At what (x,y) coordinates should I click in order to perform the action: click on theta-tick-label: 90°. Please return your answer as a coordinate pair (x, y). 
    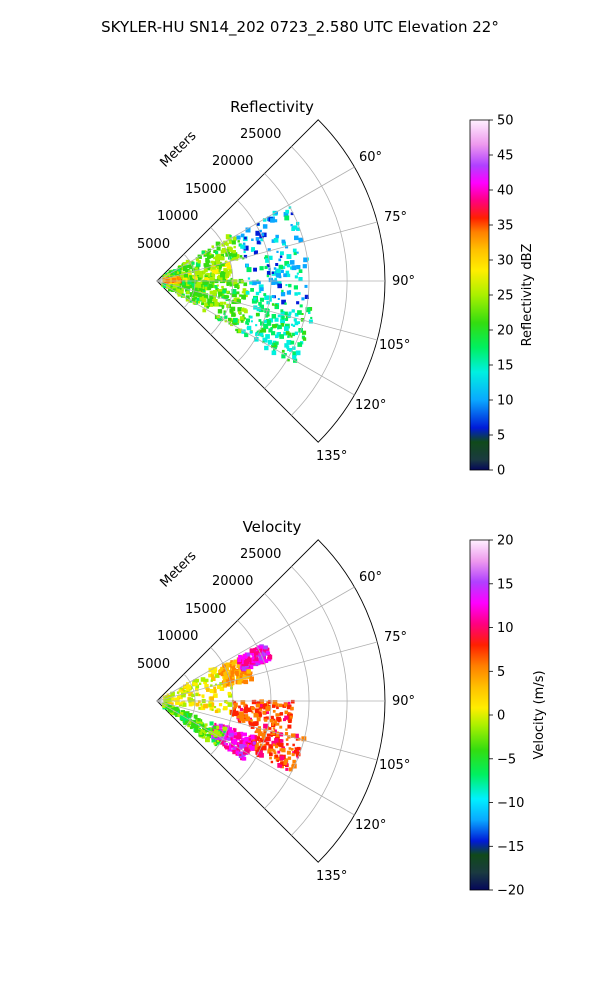
    Looking at the image, I should click on (403, 701).